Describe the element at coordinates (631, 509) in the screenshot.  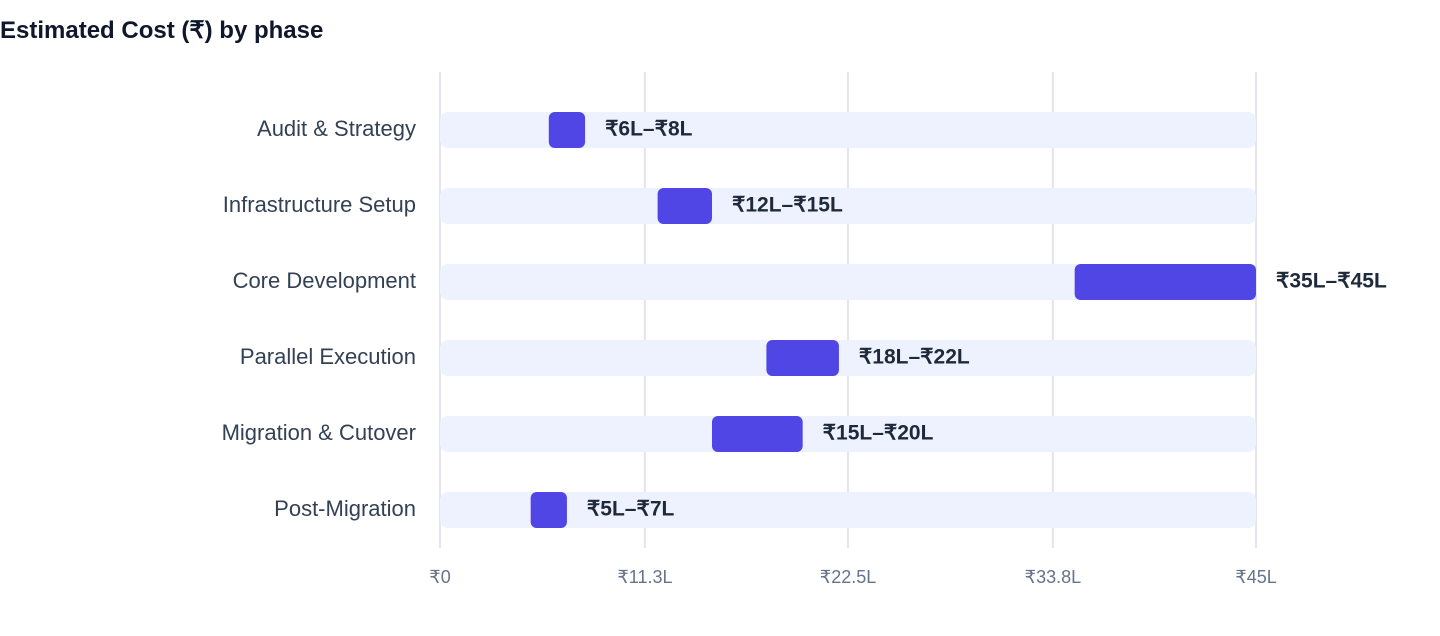
I see `value-label: ₹5L–₹7L` at that location.